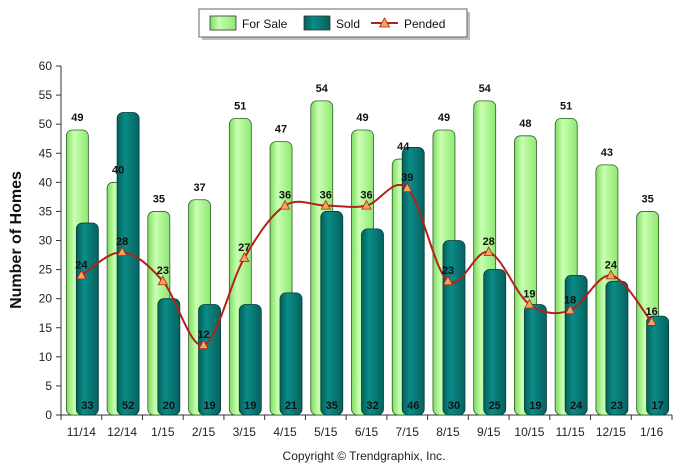  What do you see at coordinates (81, 432) in the screenshot?
I see `x-tick-label: 11/14` at bounding box center [81, 432].